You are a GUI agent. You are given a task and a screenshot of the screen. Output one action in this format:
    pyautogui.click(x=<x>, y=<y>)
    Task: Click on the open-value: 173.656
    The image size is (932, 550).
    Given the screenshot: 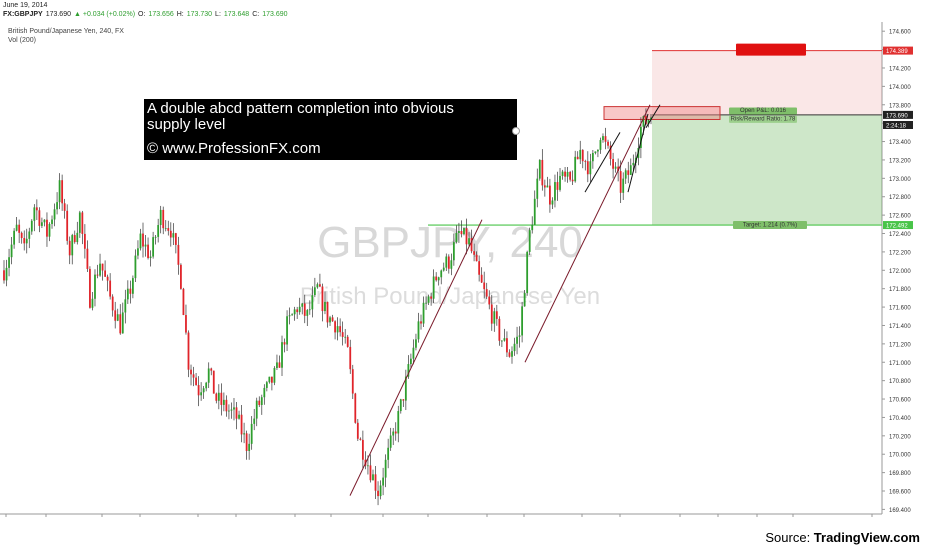 What is the action you would take?
    pyautogui.click(x=161, y=14)
    